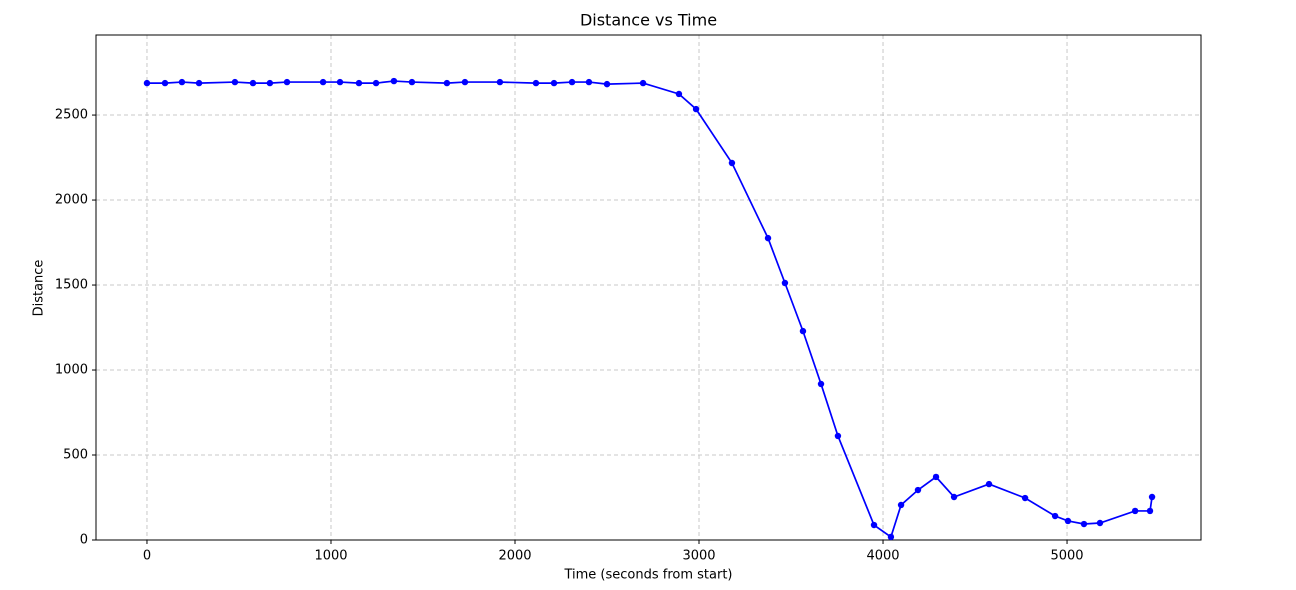 The image size is (1296, 590). Describe the element at coordinates (75, 455) in the screenshot. I see `y-tick-label: 500` at that location.